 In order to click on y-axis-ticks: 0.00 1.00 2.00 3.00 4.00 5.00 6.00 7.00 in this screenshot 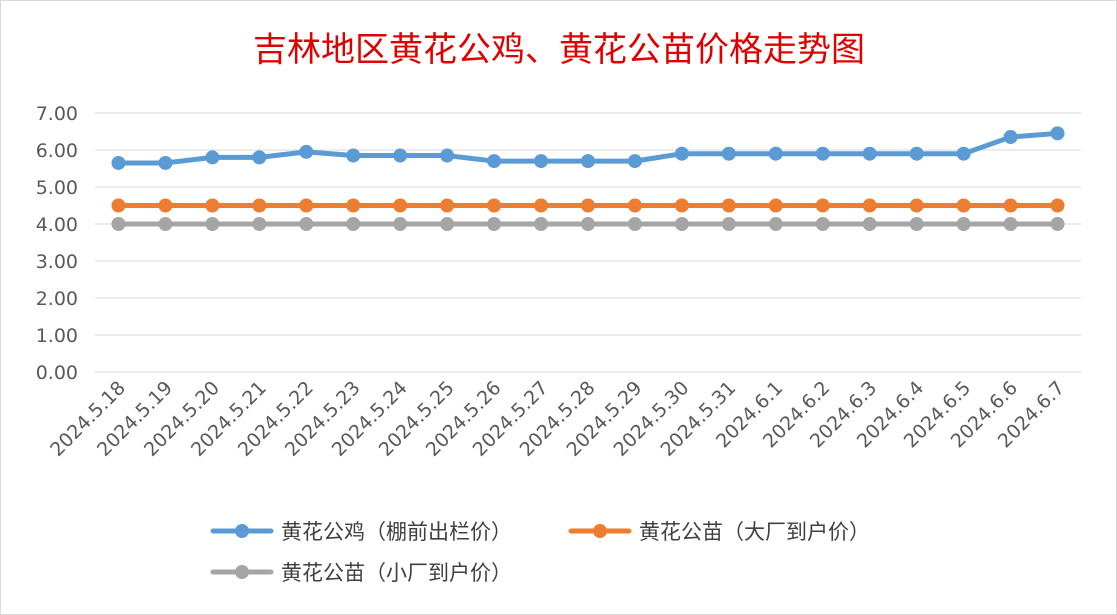, I will do `click(57, 243)`.